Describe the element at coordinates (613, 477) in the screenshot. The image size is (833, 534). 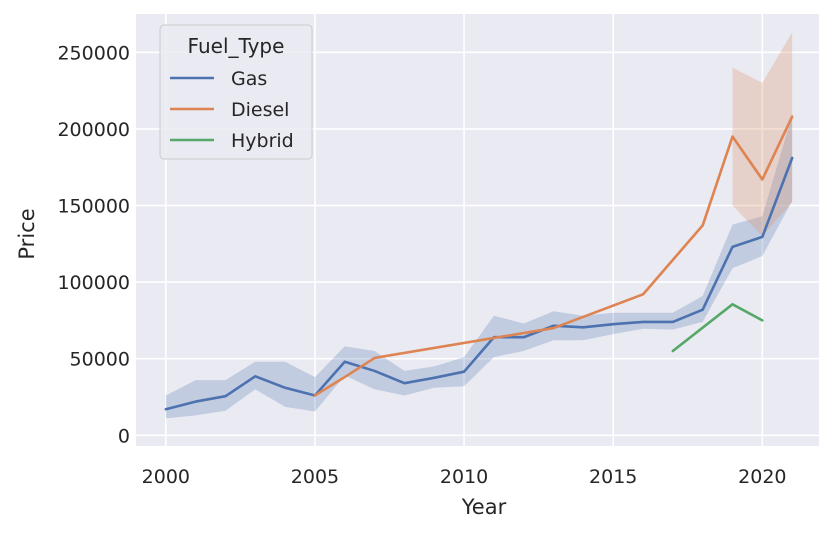
I see `x-tick-label: 2015` at that location.